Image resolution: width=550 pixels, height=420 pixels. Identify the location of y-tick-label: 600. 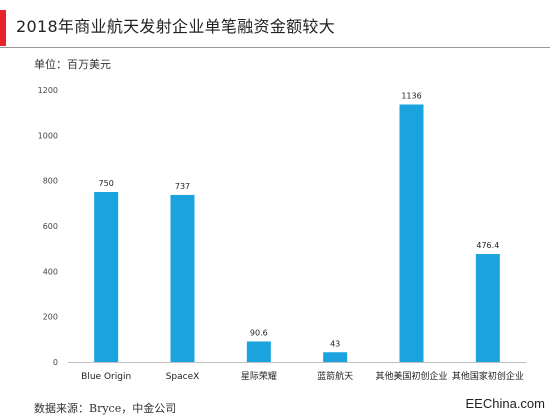
(50, 226).